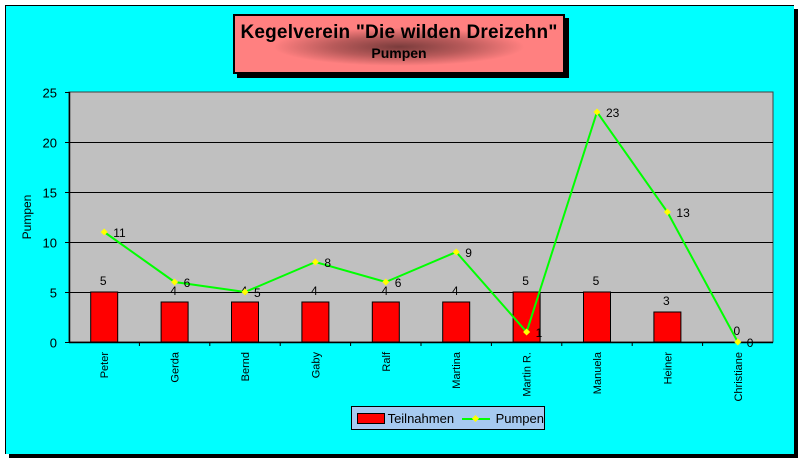 The height and width of the screenshot is (460, 800). What do you see at coordinates (387, 361) in the screenshot?
I see `x-category-label: Ralf` at bounding box center [387, 361].